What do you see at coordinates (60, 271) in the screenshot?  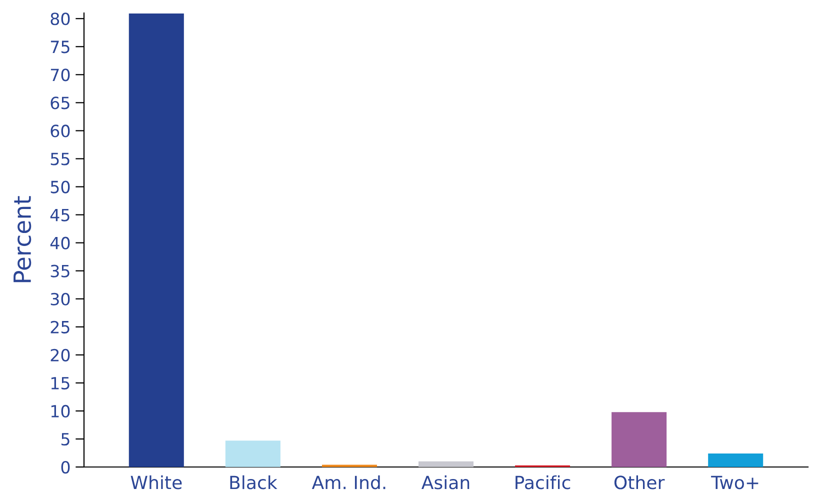 I see `y-tick-label: 35` at bounding box center [60, 271].